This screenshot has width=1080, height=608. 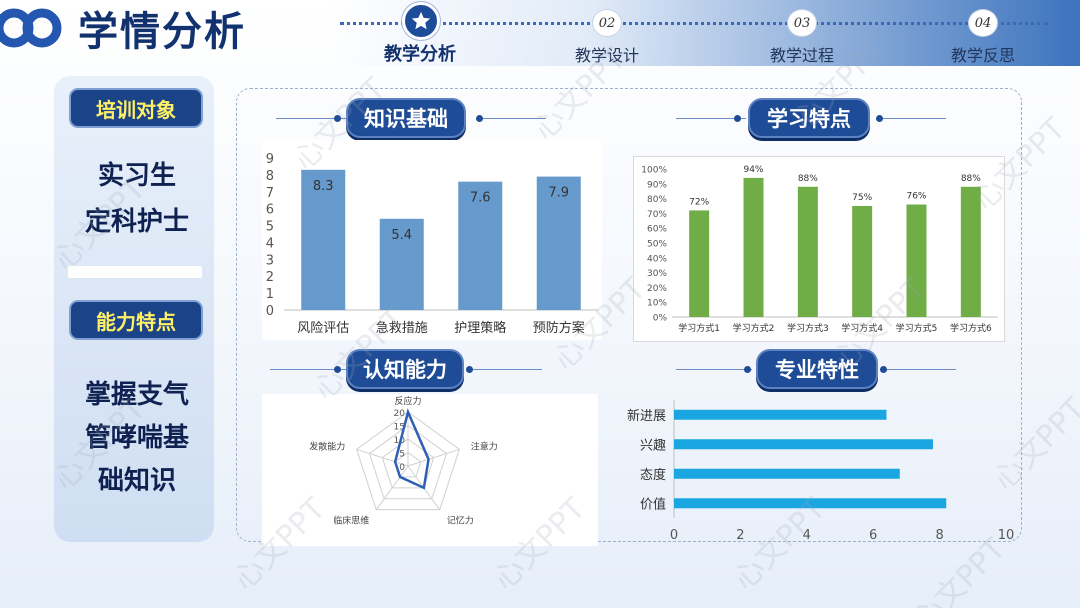 What do you see at coordinates (983, 23) in the screenshot?
I see `nav-step-4-badge: 04` at bounding box center [983, 23].